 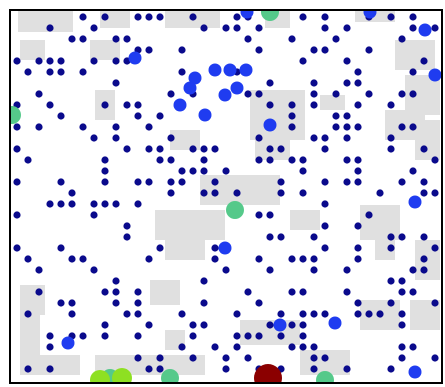 I want to click on agent-lime, so click(x=122, y=375).